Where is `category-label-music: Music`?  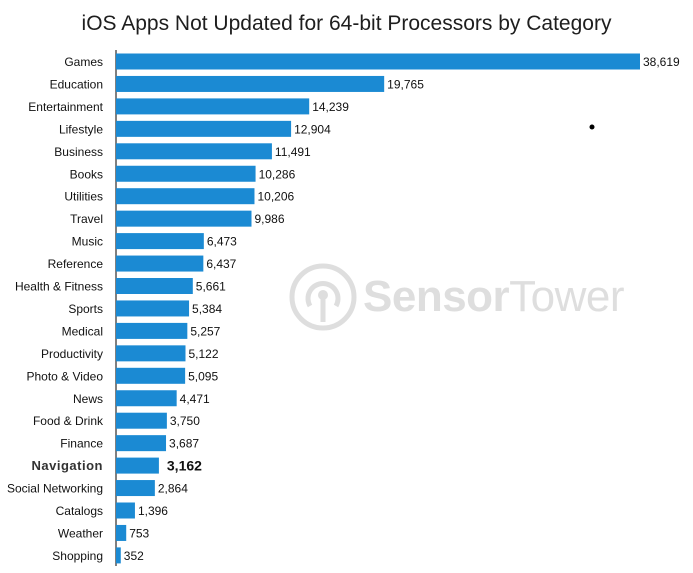
category-label-music: Music is located at coordinates (87, 242).